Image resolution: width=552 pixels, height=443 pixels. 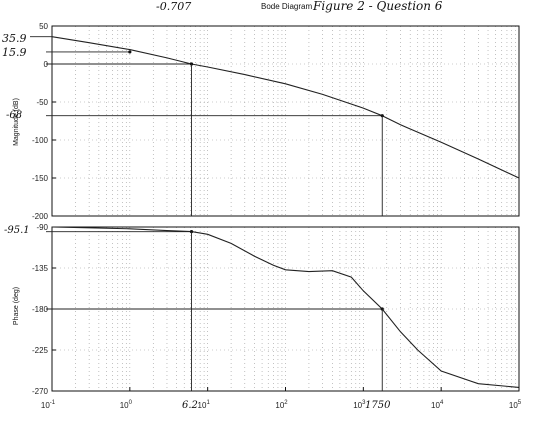 What do you see at coordinates (16, 122) in the screenshot?
I see `magnitude-axis-label: Magnitude (dB)` at bounding box center [16, 122].